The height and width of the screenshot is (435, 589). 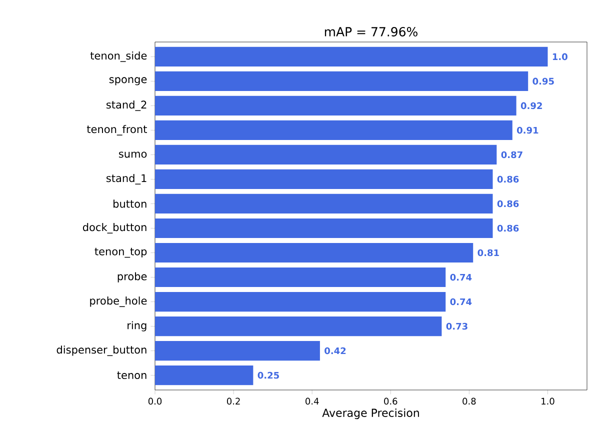 What do you see at coordinates (131, 376) in the screenshot?
I see `y-tick-label: tenon` at bounding box center [131, 376].